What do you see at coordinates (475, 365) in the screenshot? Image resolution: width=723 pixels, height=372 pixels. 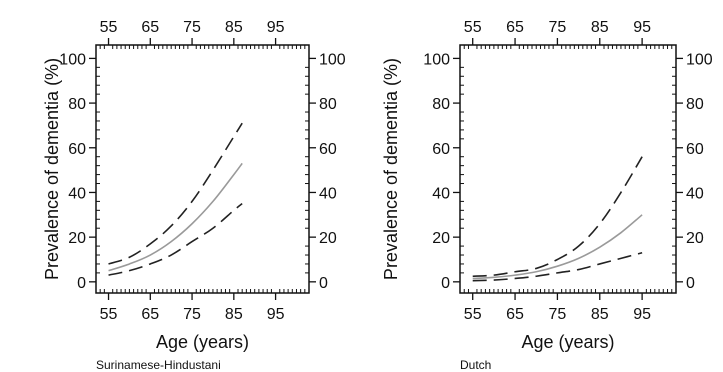 I see `panel-caption: Dutch` at bounding box center [475, 365].